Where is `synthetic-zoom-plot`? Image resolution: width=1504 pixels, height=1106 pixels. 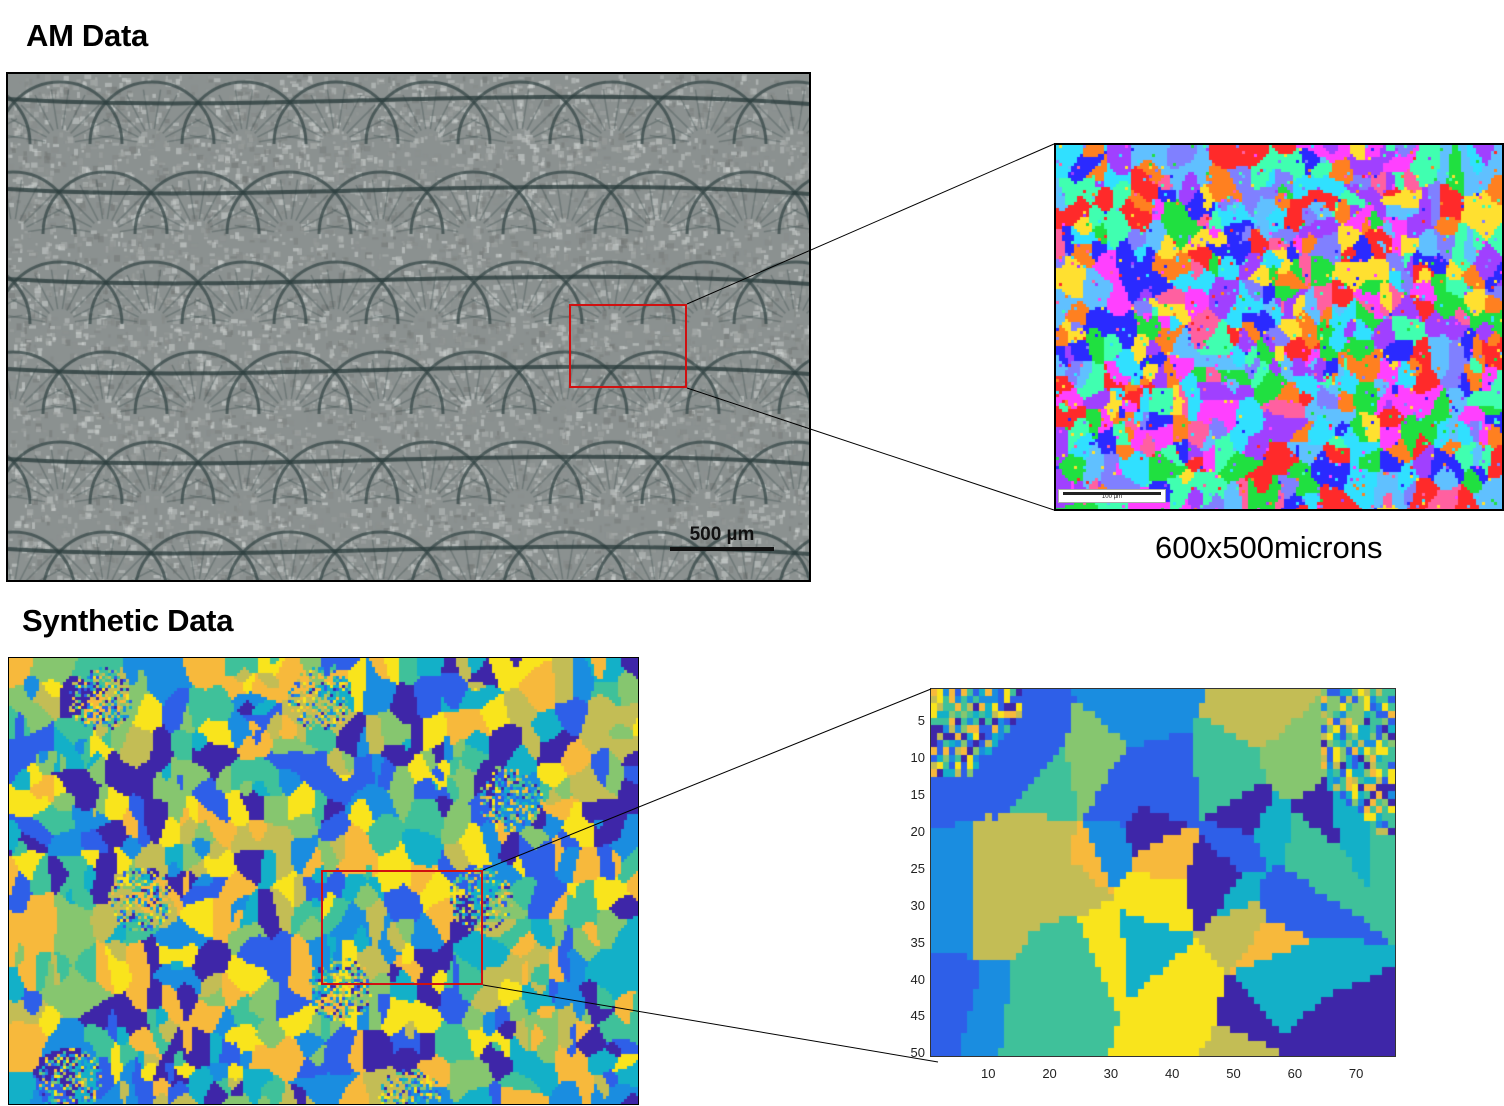 synthetic-zoom-plot is located at coordinates (1163, 872).